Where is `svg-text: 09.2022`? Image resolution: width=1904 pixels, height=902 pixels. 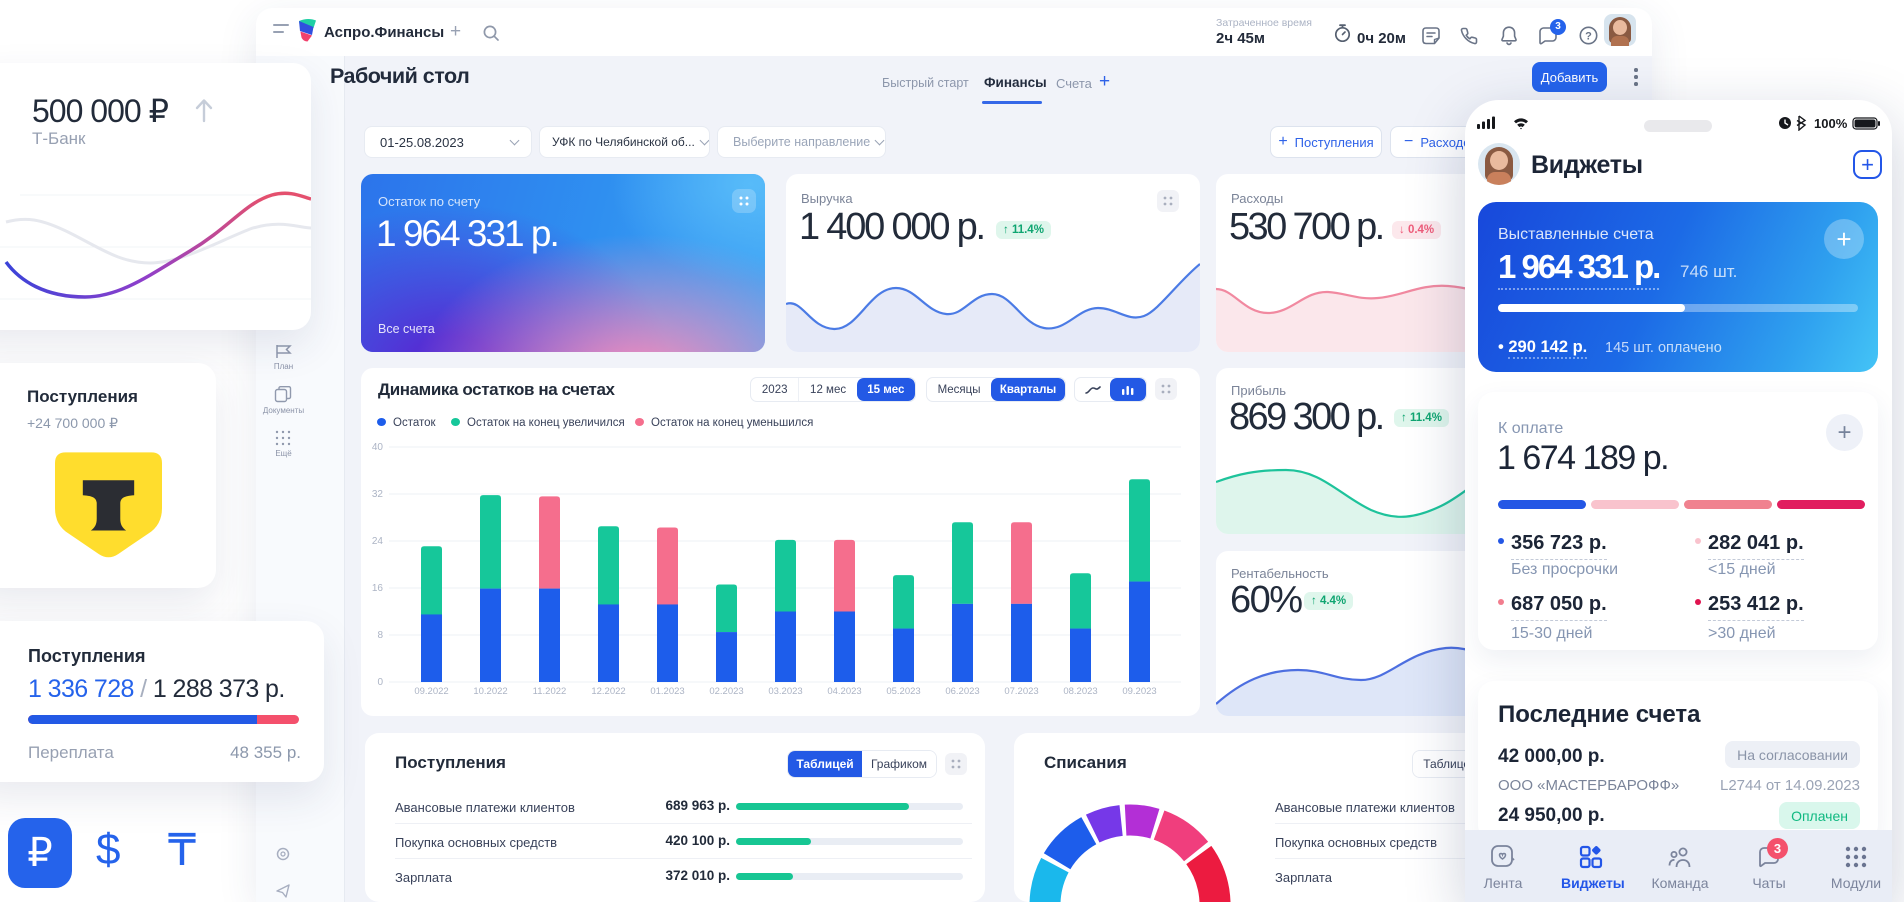
svg-text: 09.2022 is located at coordinates (431, 691).